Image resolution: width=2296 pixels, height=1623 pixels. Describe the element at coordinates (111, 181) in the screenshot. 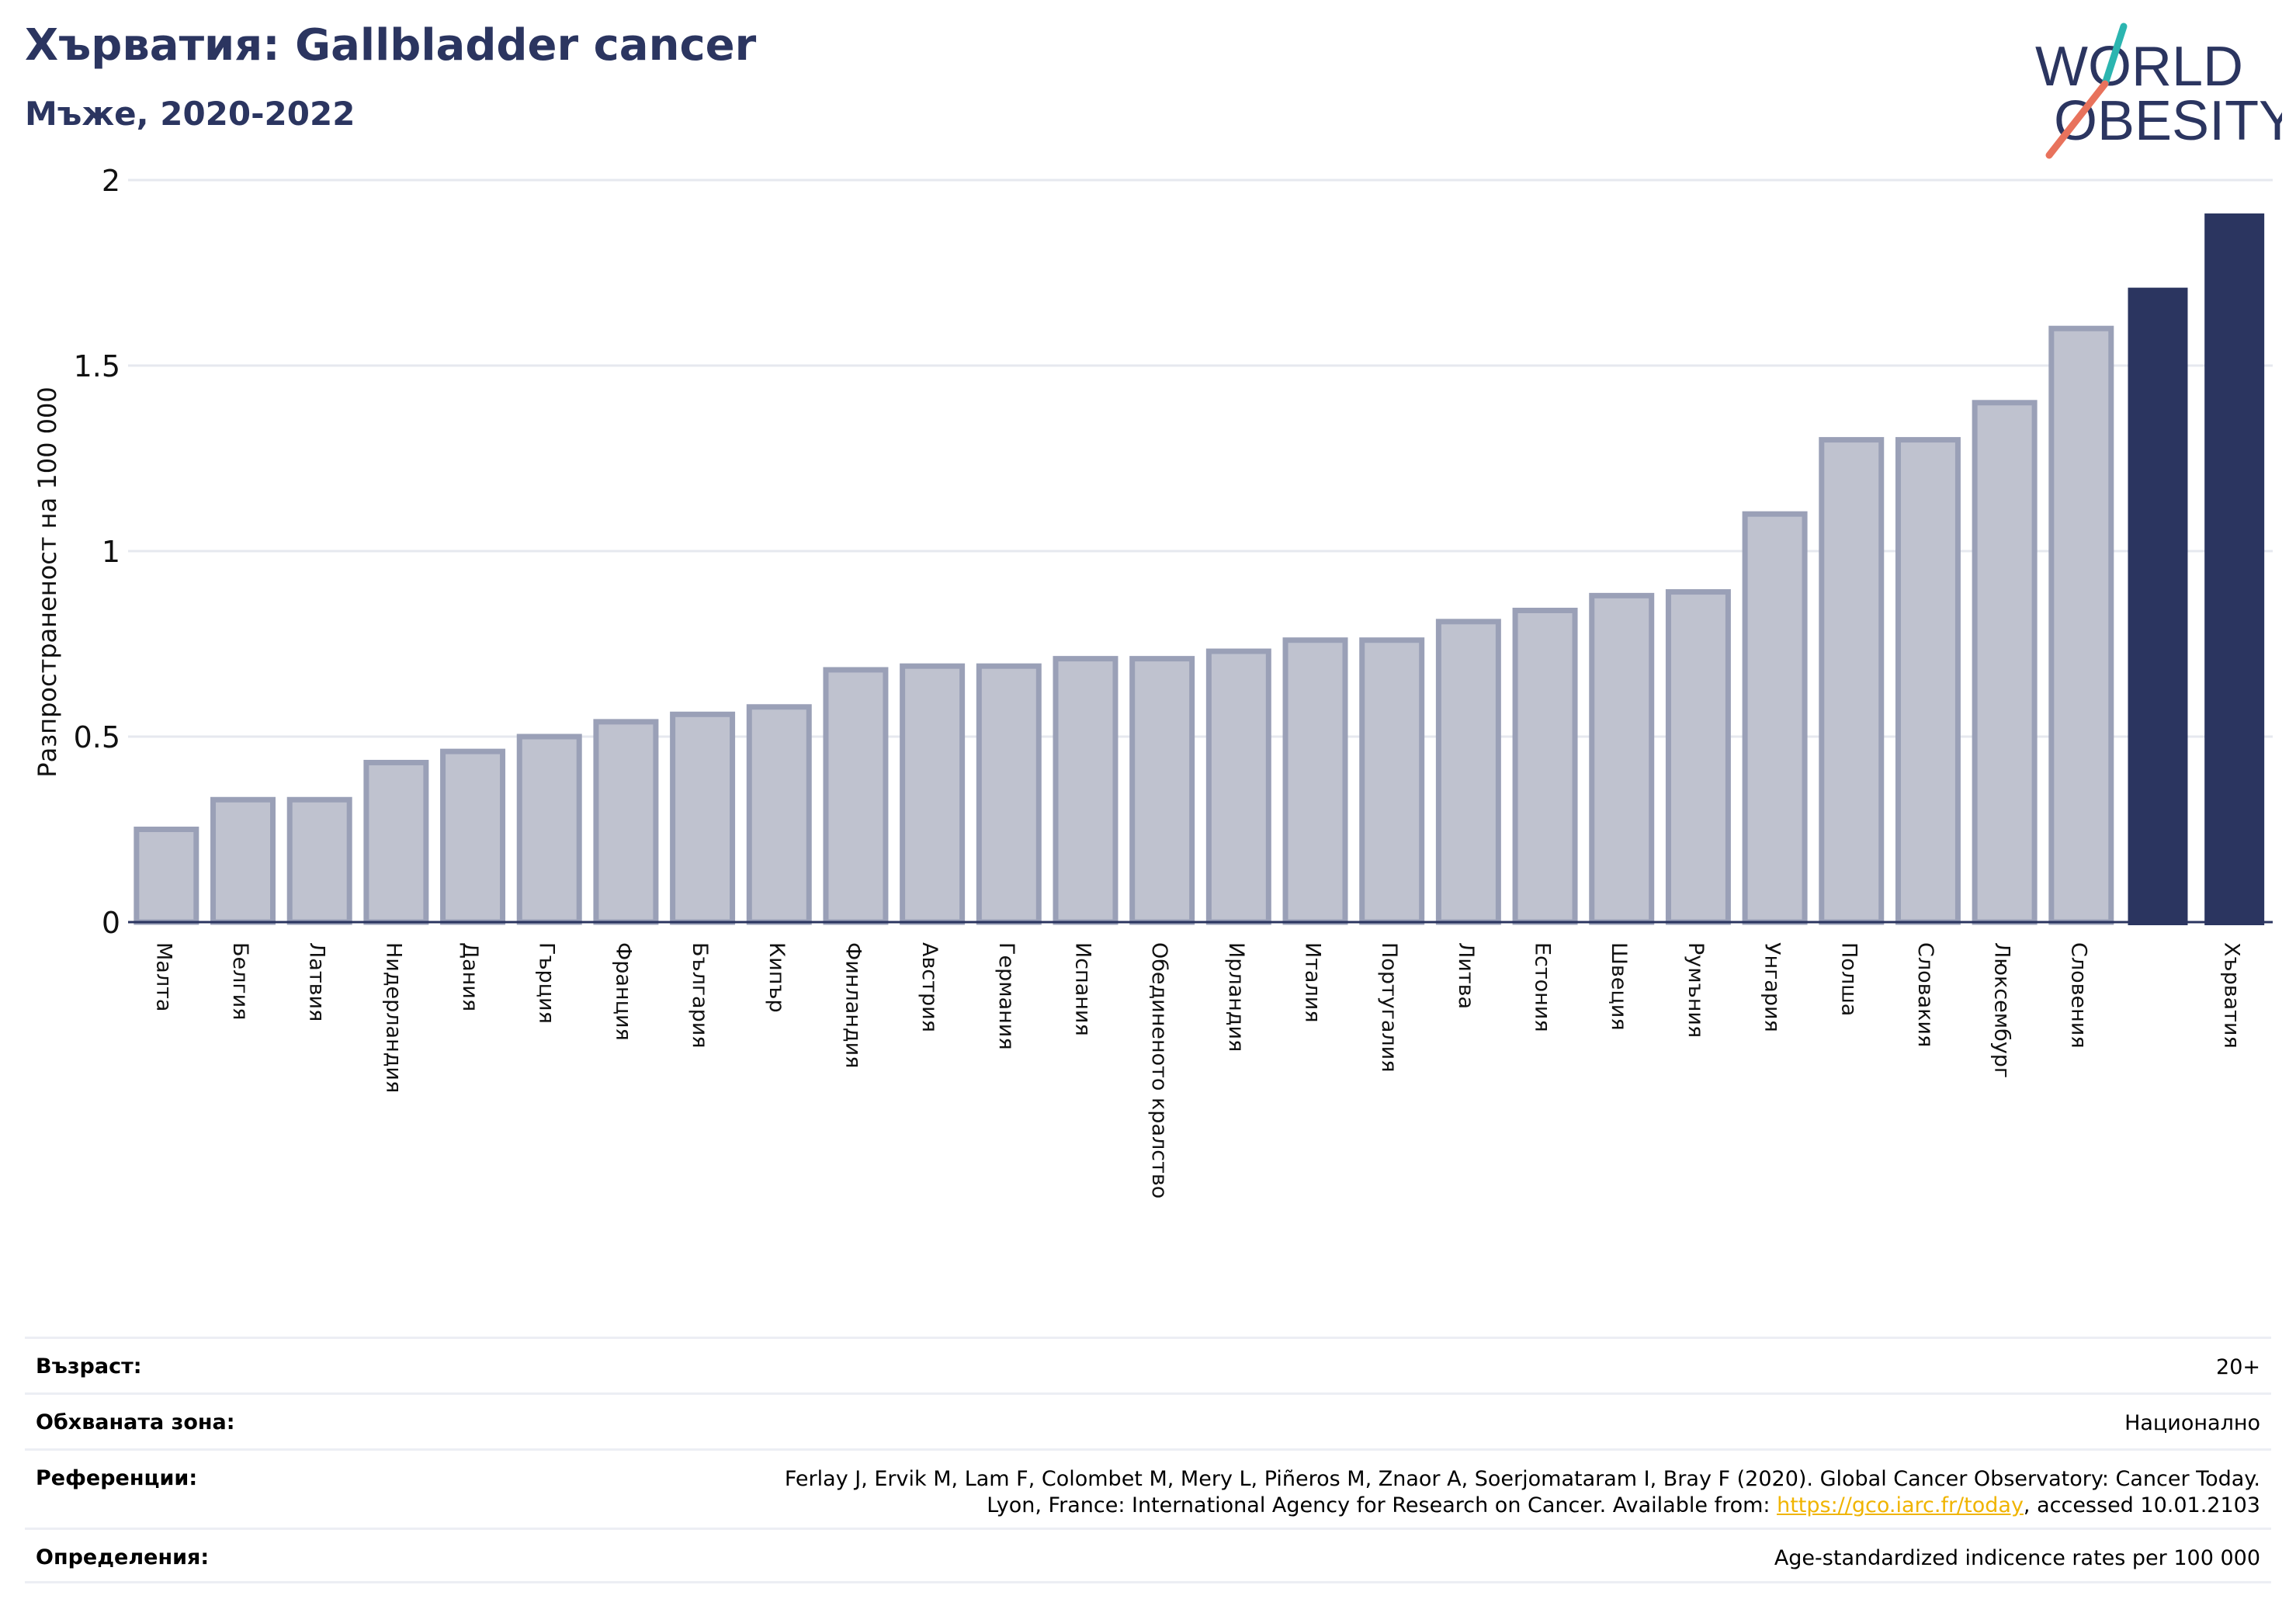

I see `y-tick-label: 2` at that location.